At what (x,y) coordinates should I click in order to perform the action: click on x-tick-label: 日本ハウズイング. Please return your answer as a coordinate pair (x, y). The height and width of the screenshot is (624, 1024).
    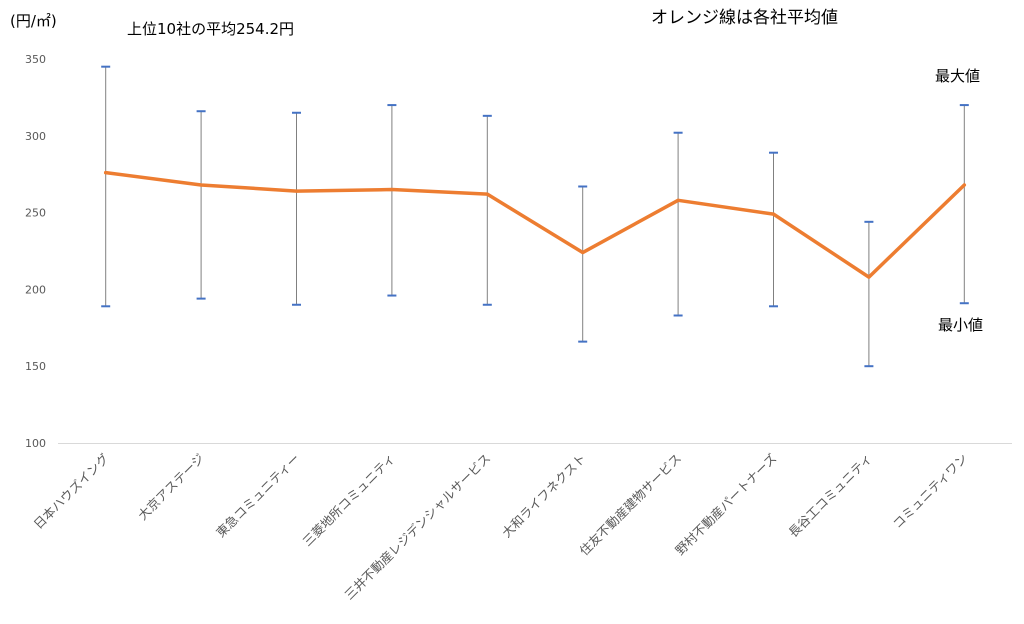
    Looking at the image, I should click on (70, 491).